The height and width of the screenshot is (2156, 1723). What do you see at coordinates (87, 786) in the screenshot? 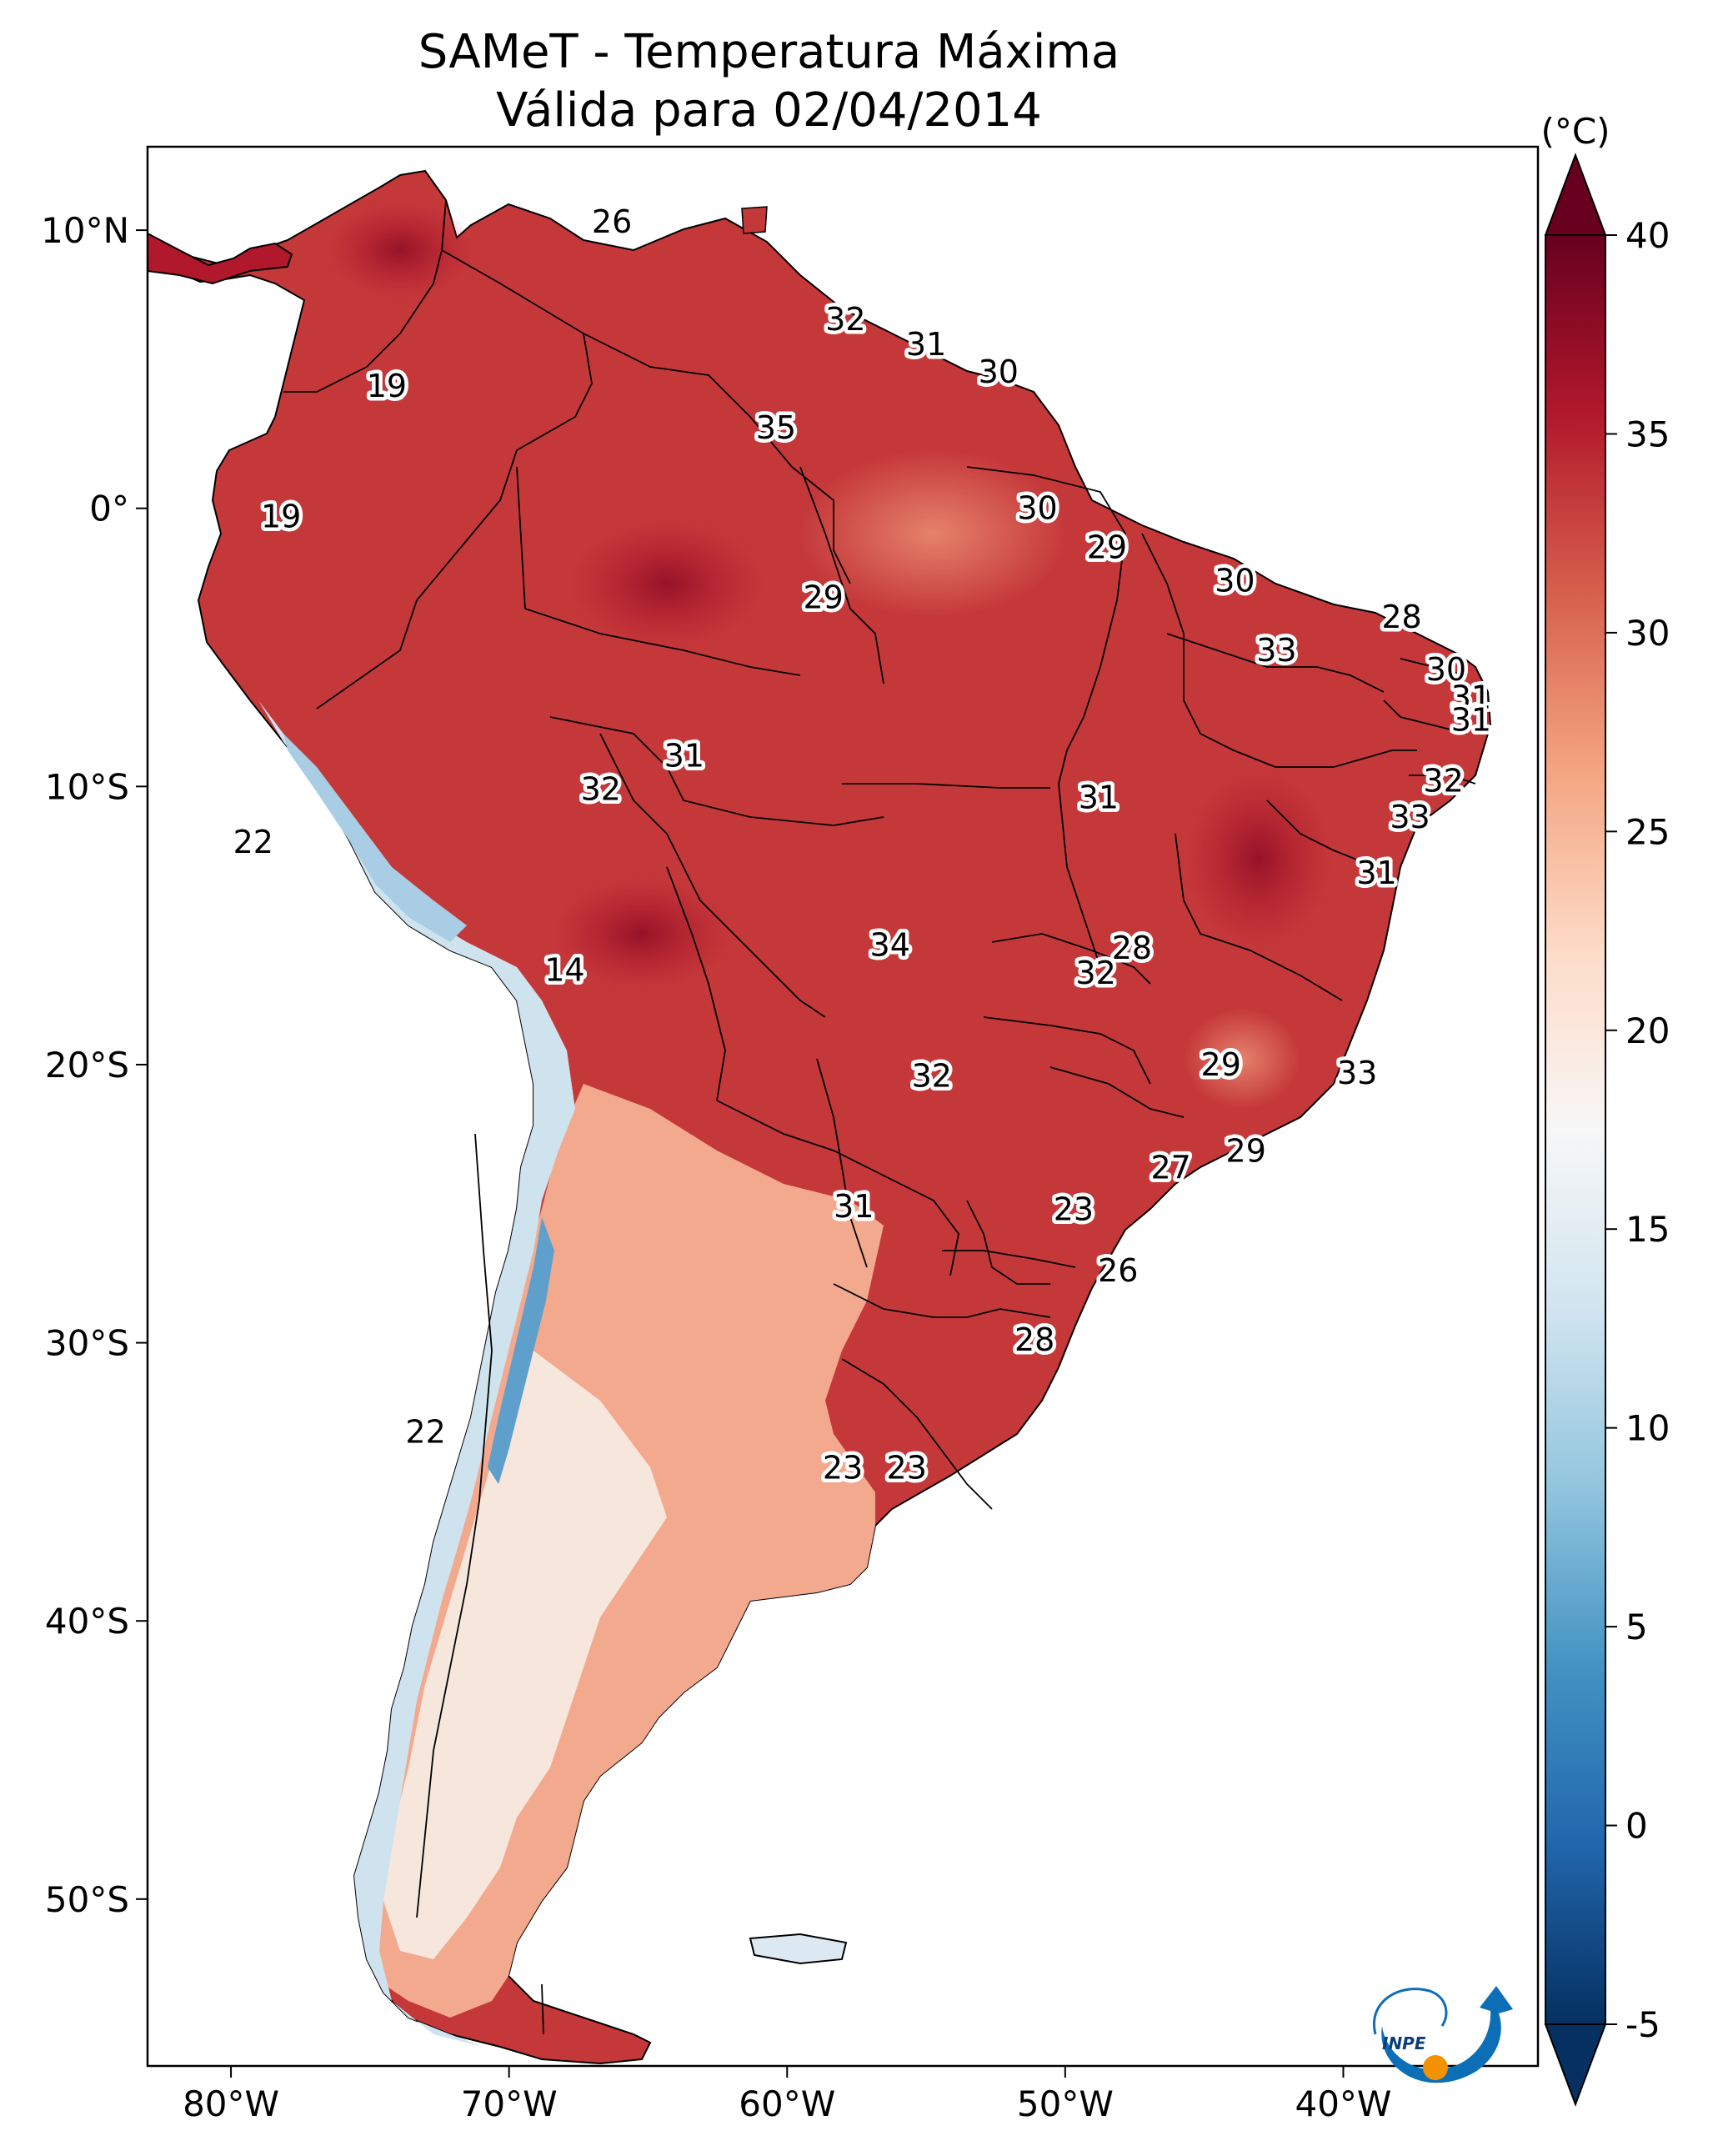
I see `y-tick-label: 10°S` at bounding box center [87, 786].